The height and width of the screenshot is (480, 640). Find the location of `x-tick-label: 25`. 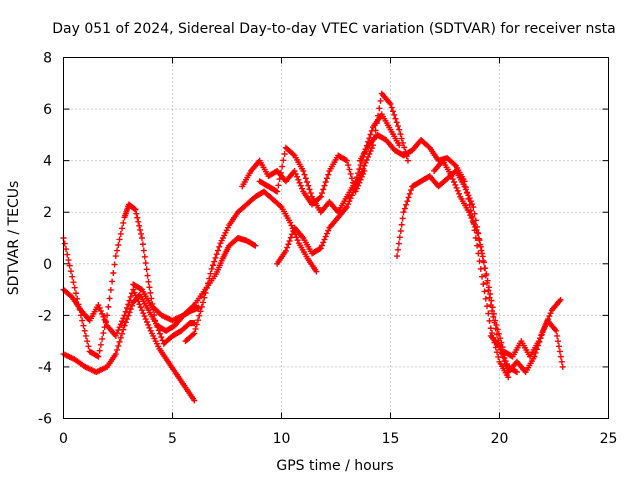

x-tick-label: 25 is located at coordinates (609, 439).